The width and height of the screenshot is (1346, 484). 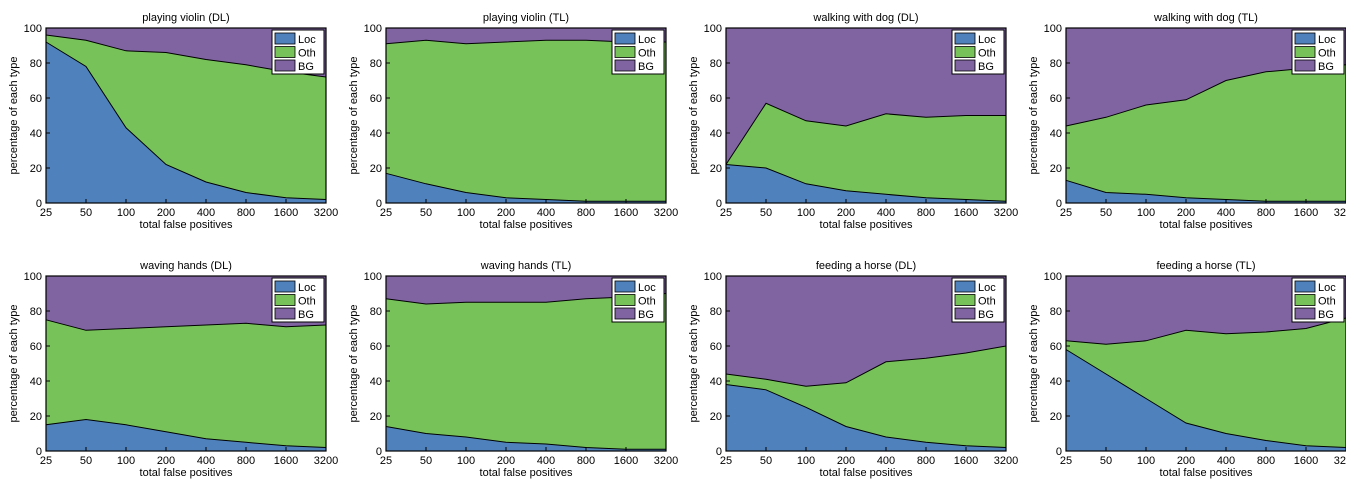 I want to click on y-tick-label: 60, so click(x=376, y=99).